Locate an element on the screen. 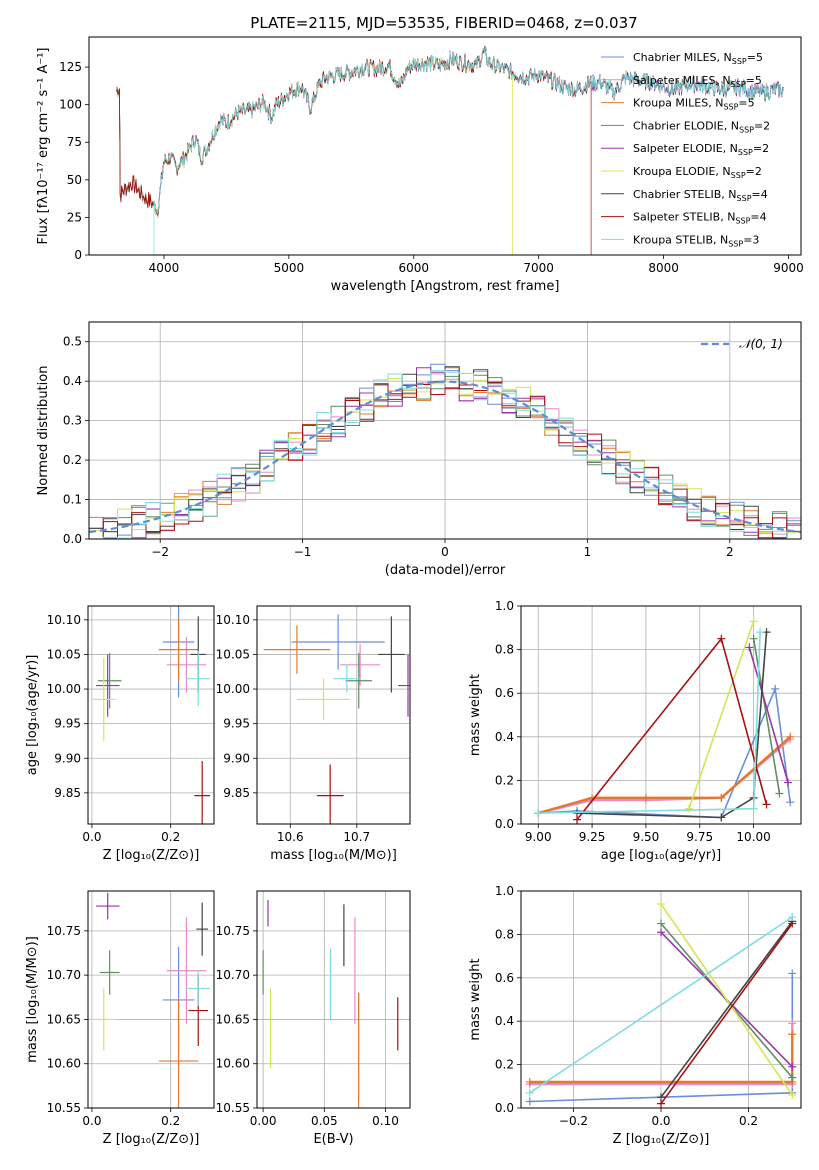 This screenshot has height=1170, width=819. x-tick-label: 10.7 is located at coordinates (356, 837).